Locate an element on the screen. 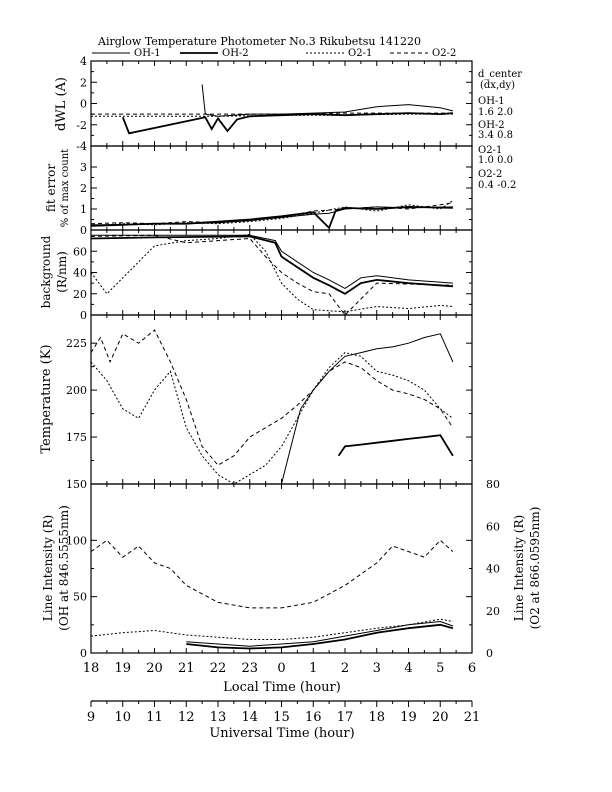 The height and width of the screenshot is (792, 612). series-o2-2-intensity is located at coordinates (272, 574).